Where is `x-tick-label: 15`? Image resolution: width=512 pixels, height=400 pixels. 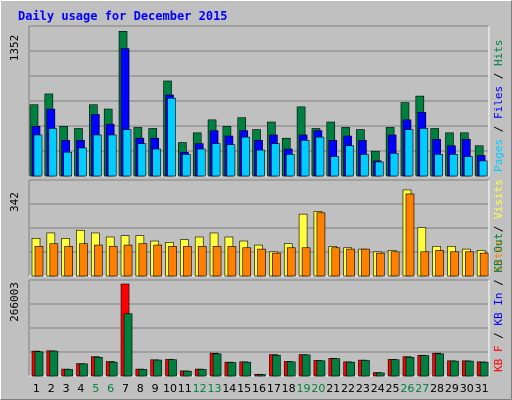 x-tick-label: 15 is located at coordinates (244, 388).